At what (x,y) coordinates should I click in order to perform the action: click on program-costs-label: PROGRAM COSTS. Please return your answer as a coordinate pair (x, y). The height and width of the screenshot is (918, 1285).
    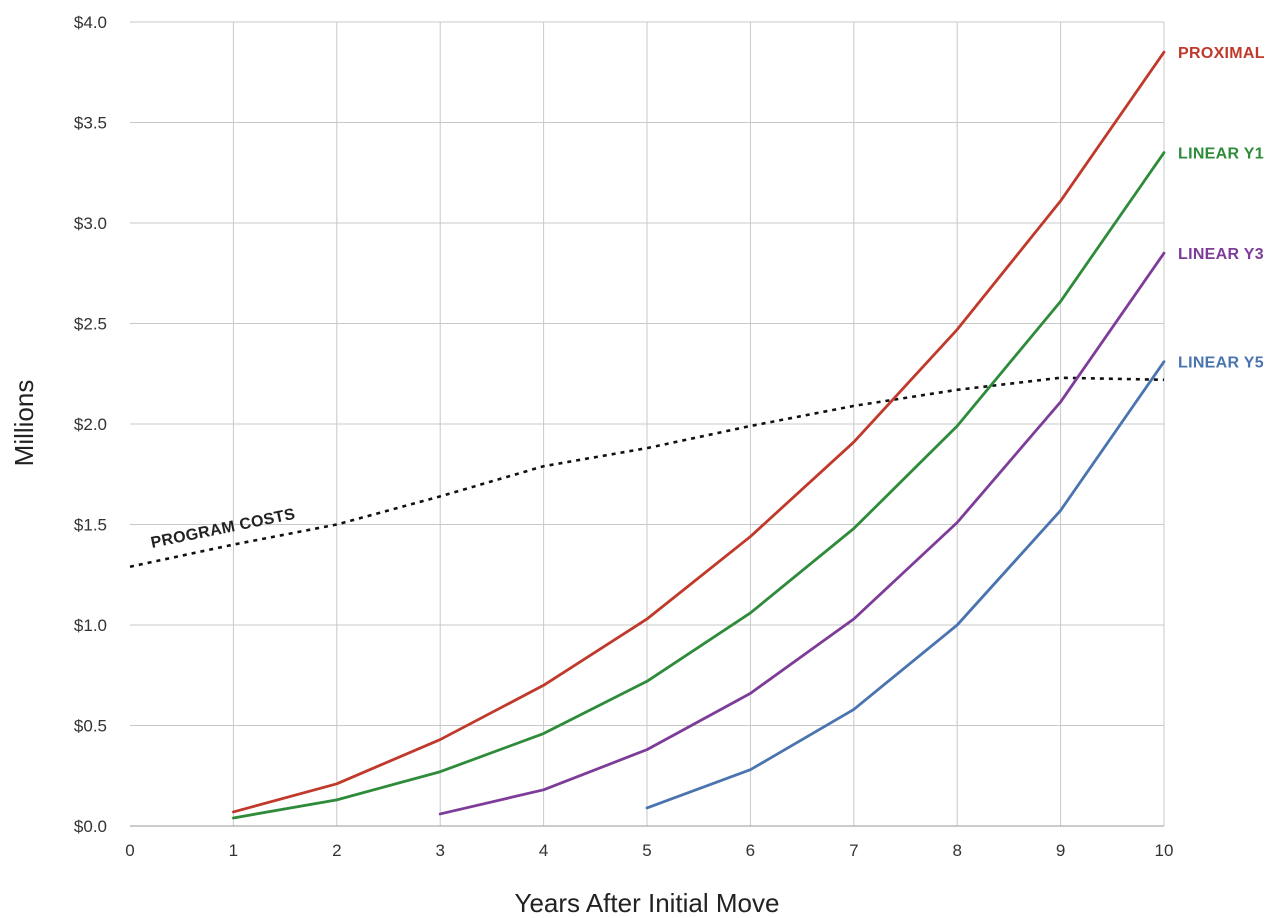
    Looking at the image, I should click on (222, 529).